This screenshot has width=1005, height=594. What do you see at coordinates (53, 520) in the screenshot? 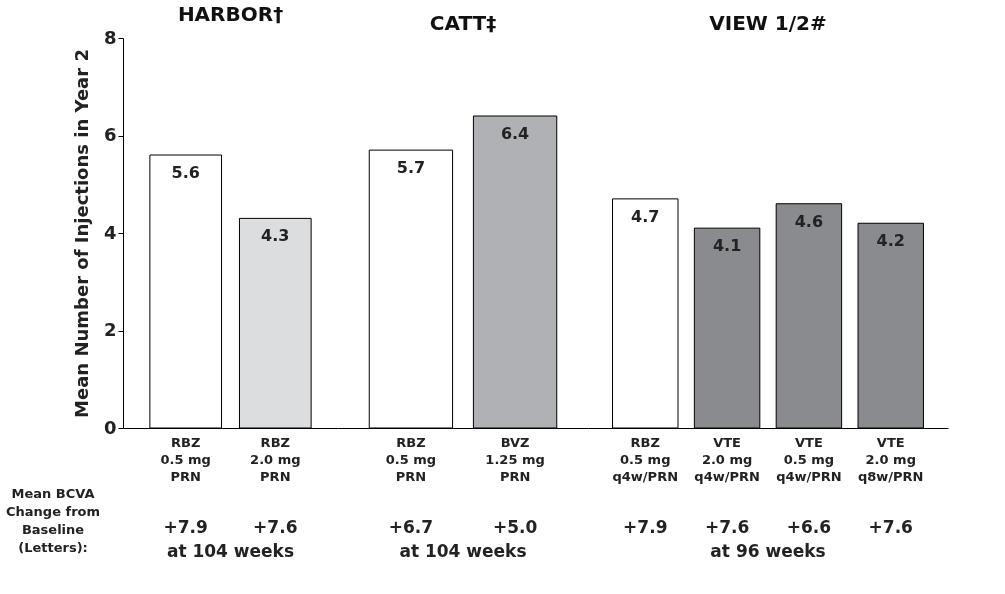
I see `text: Mean BCVA Change from Baseline (Letters):` at bounding box center [53, 520].